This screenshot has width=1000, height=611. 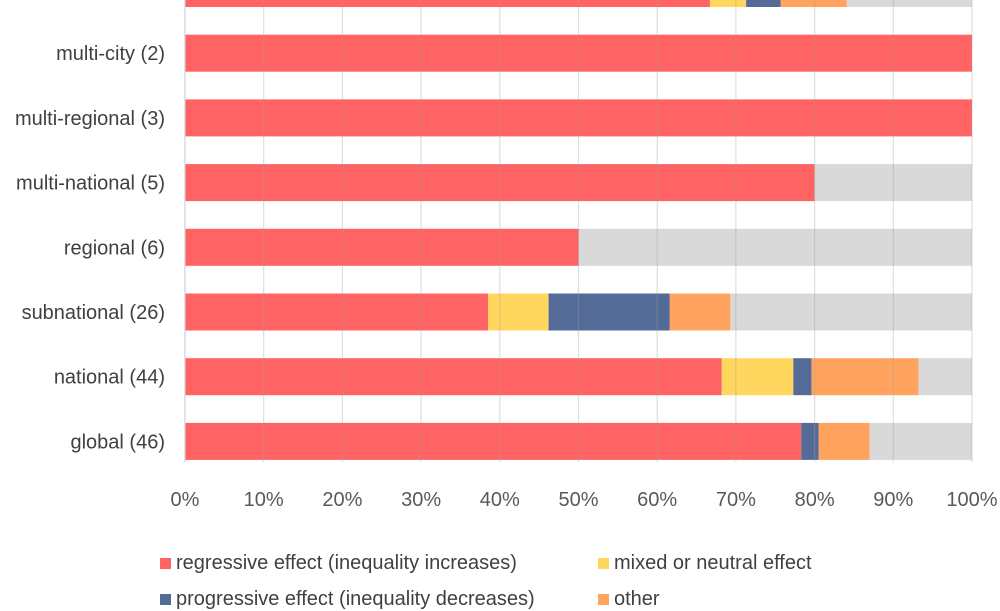 I want to click on category-label: multi-regional (3), so click(x=90, y=119).